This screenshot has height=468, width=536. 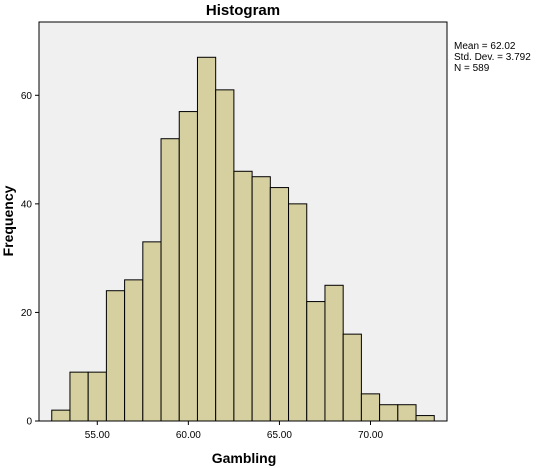 I want to click on y-tick-label: 0, so click(x=29, y=422).